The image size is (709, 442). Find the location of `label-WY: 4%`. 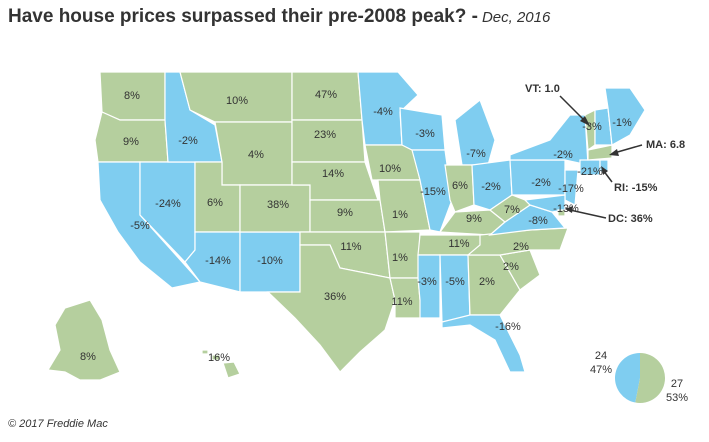

label-WY: 4% is located at coordinates (256, 155).